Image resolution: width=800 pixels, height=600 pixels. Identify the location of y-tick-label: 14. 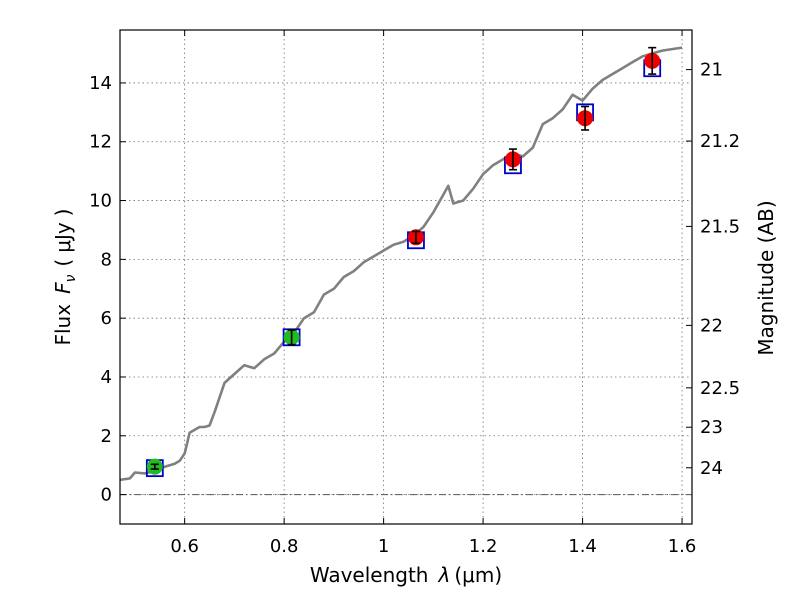
(100, 83).